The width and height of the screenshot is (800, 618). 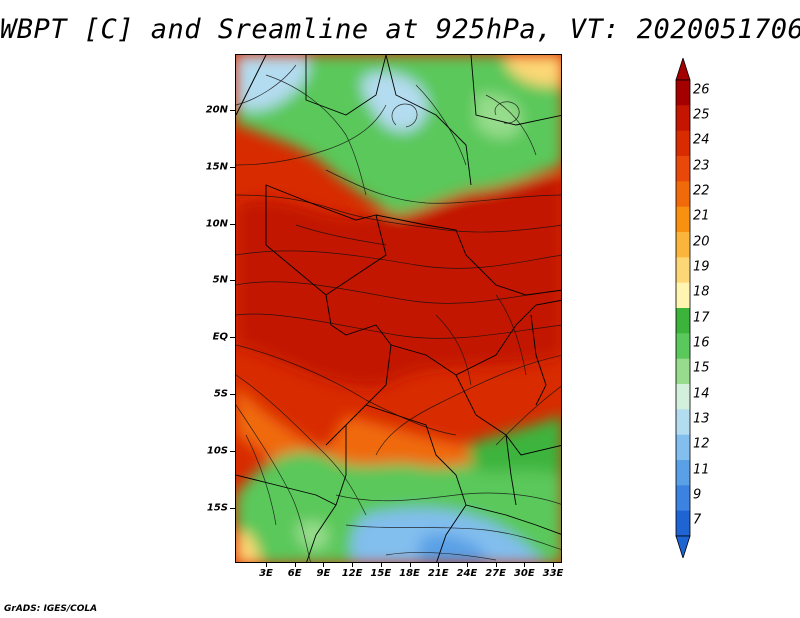 What do you see at coordinates (216, 110) in the screenshot?
I see `lat-label-20n: 20N` at bounding box center [216, 110].